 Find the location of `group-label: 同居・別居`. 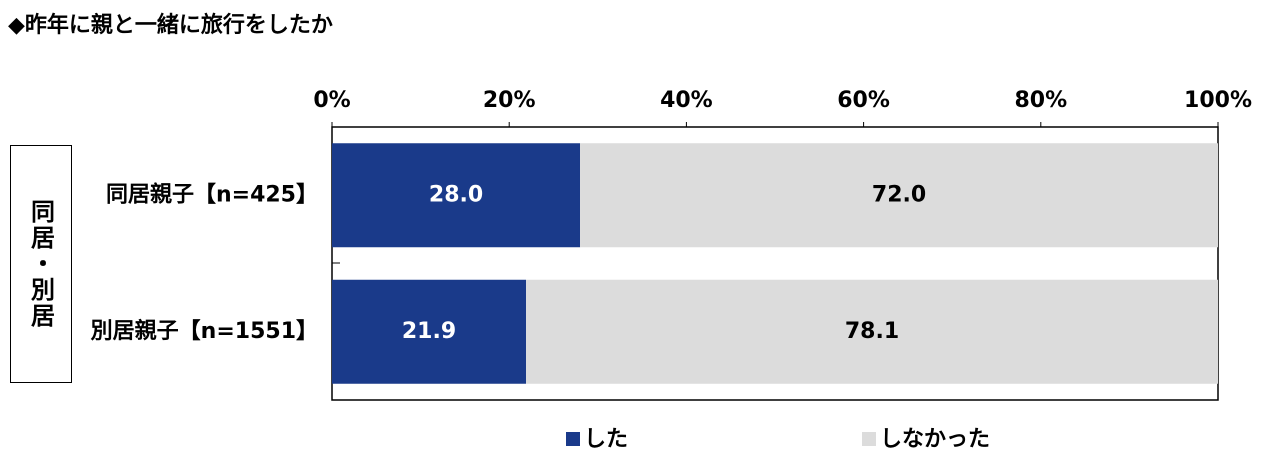

group-label: 同居・別居 is located at coordinates (40, 264).